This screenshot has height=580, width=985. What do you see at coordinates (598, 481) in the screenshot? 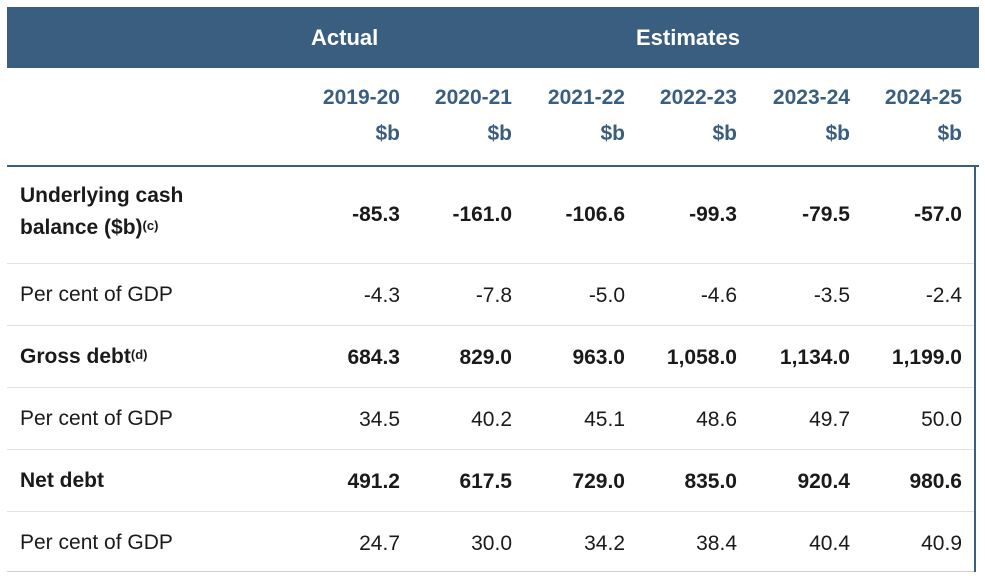
I see `table-cell: 729.0` at bounding box center [598, 481].